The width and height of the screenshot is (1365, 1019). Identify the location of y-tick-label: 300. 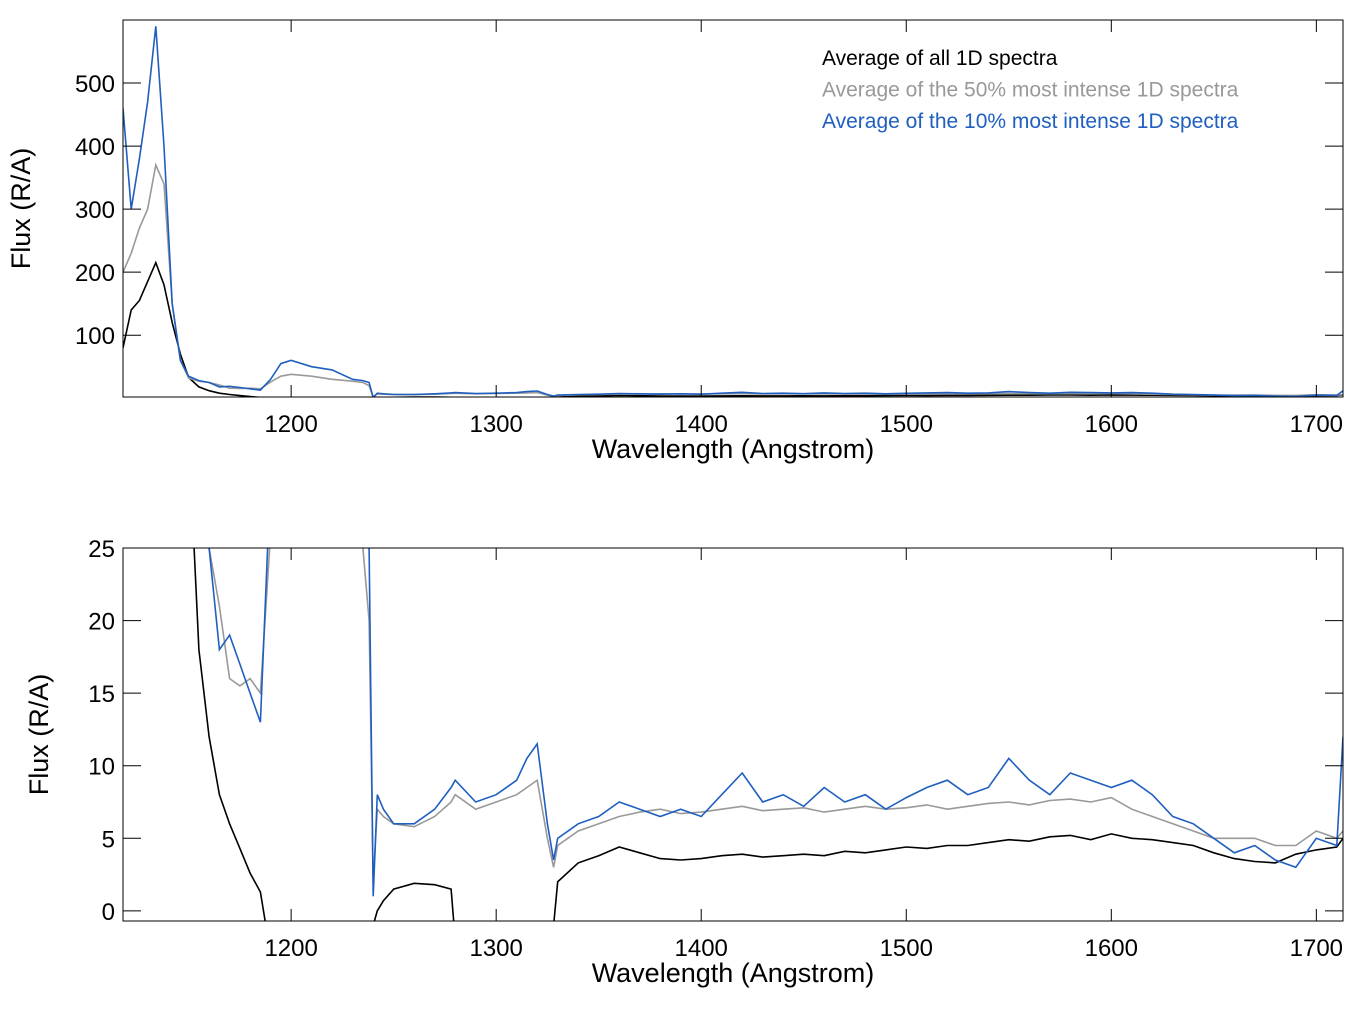
(95, 210).